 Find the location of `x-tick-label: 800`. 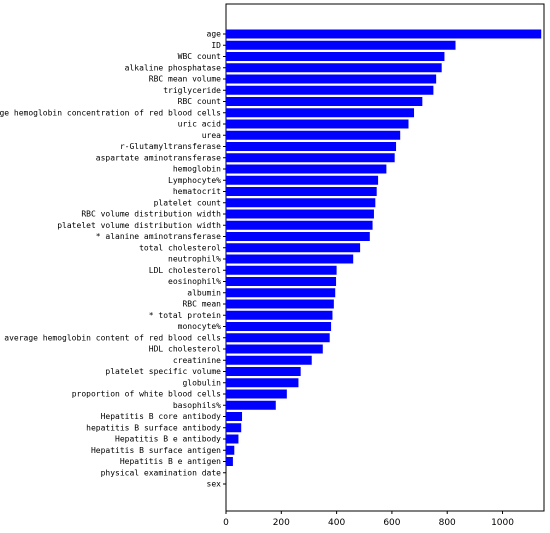

x-tick-label: 800 is located at coordinates (447, 523).